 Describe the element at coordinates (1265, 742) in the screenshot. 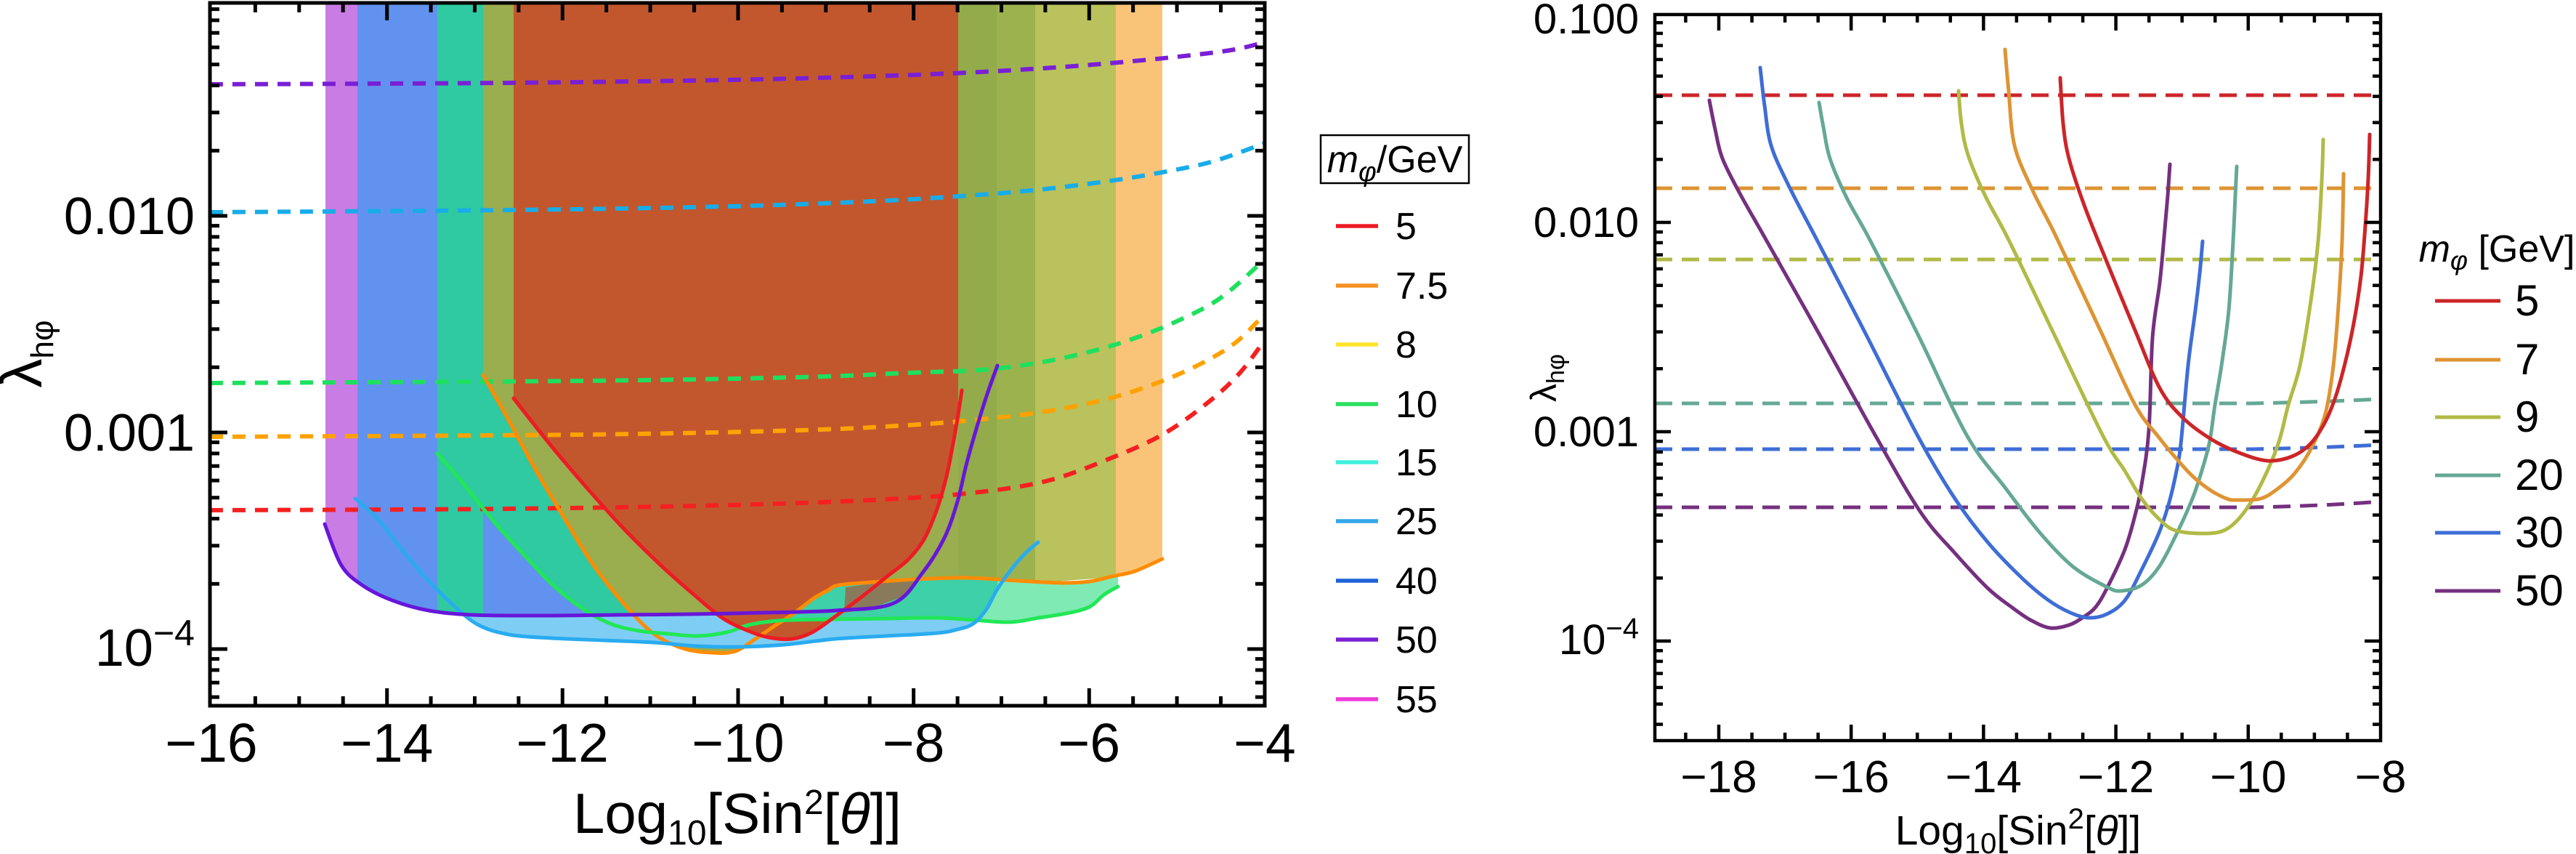

I see `svg-text: −4` at that location.